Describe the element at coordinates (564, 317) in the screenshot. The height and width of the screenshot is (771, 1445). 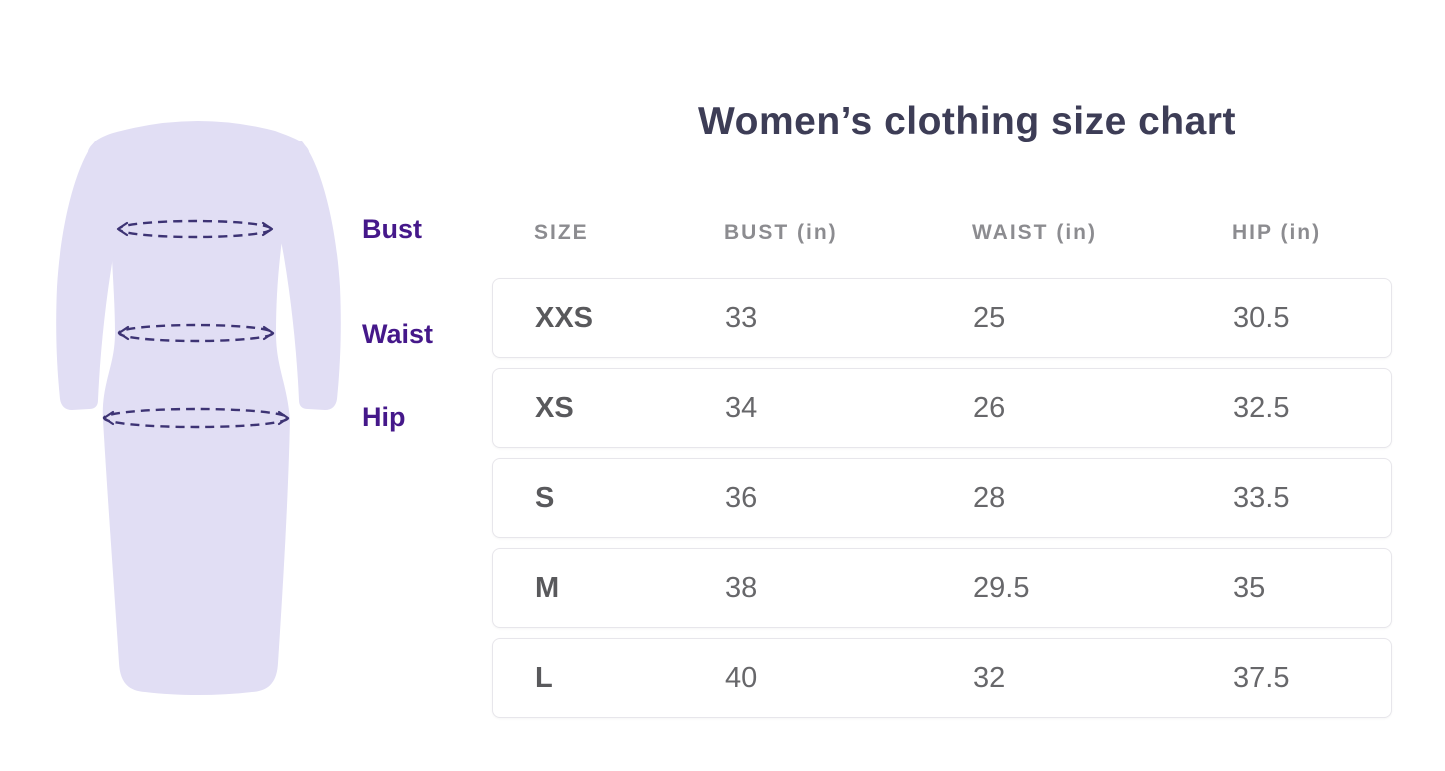
I see `size-cell: XXS` at that location.